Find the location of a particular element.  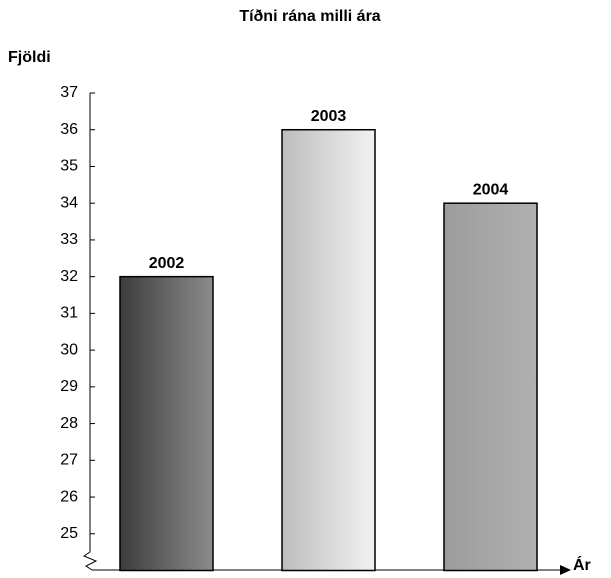

x-axis-label: Ár is located at coordinates (582, 564).